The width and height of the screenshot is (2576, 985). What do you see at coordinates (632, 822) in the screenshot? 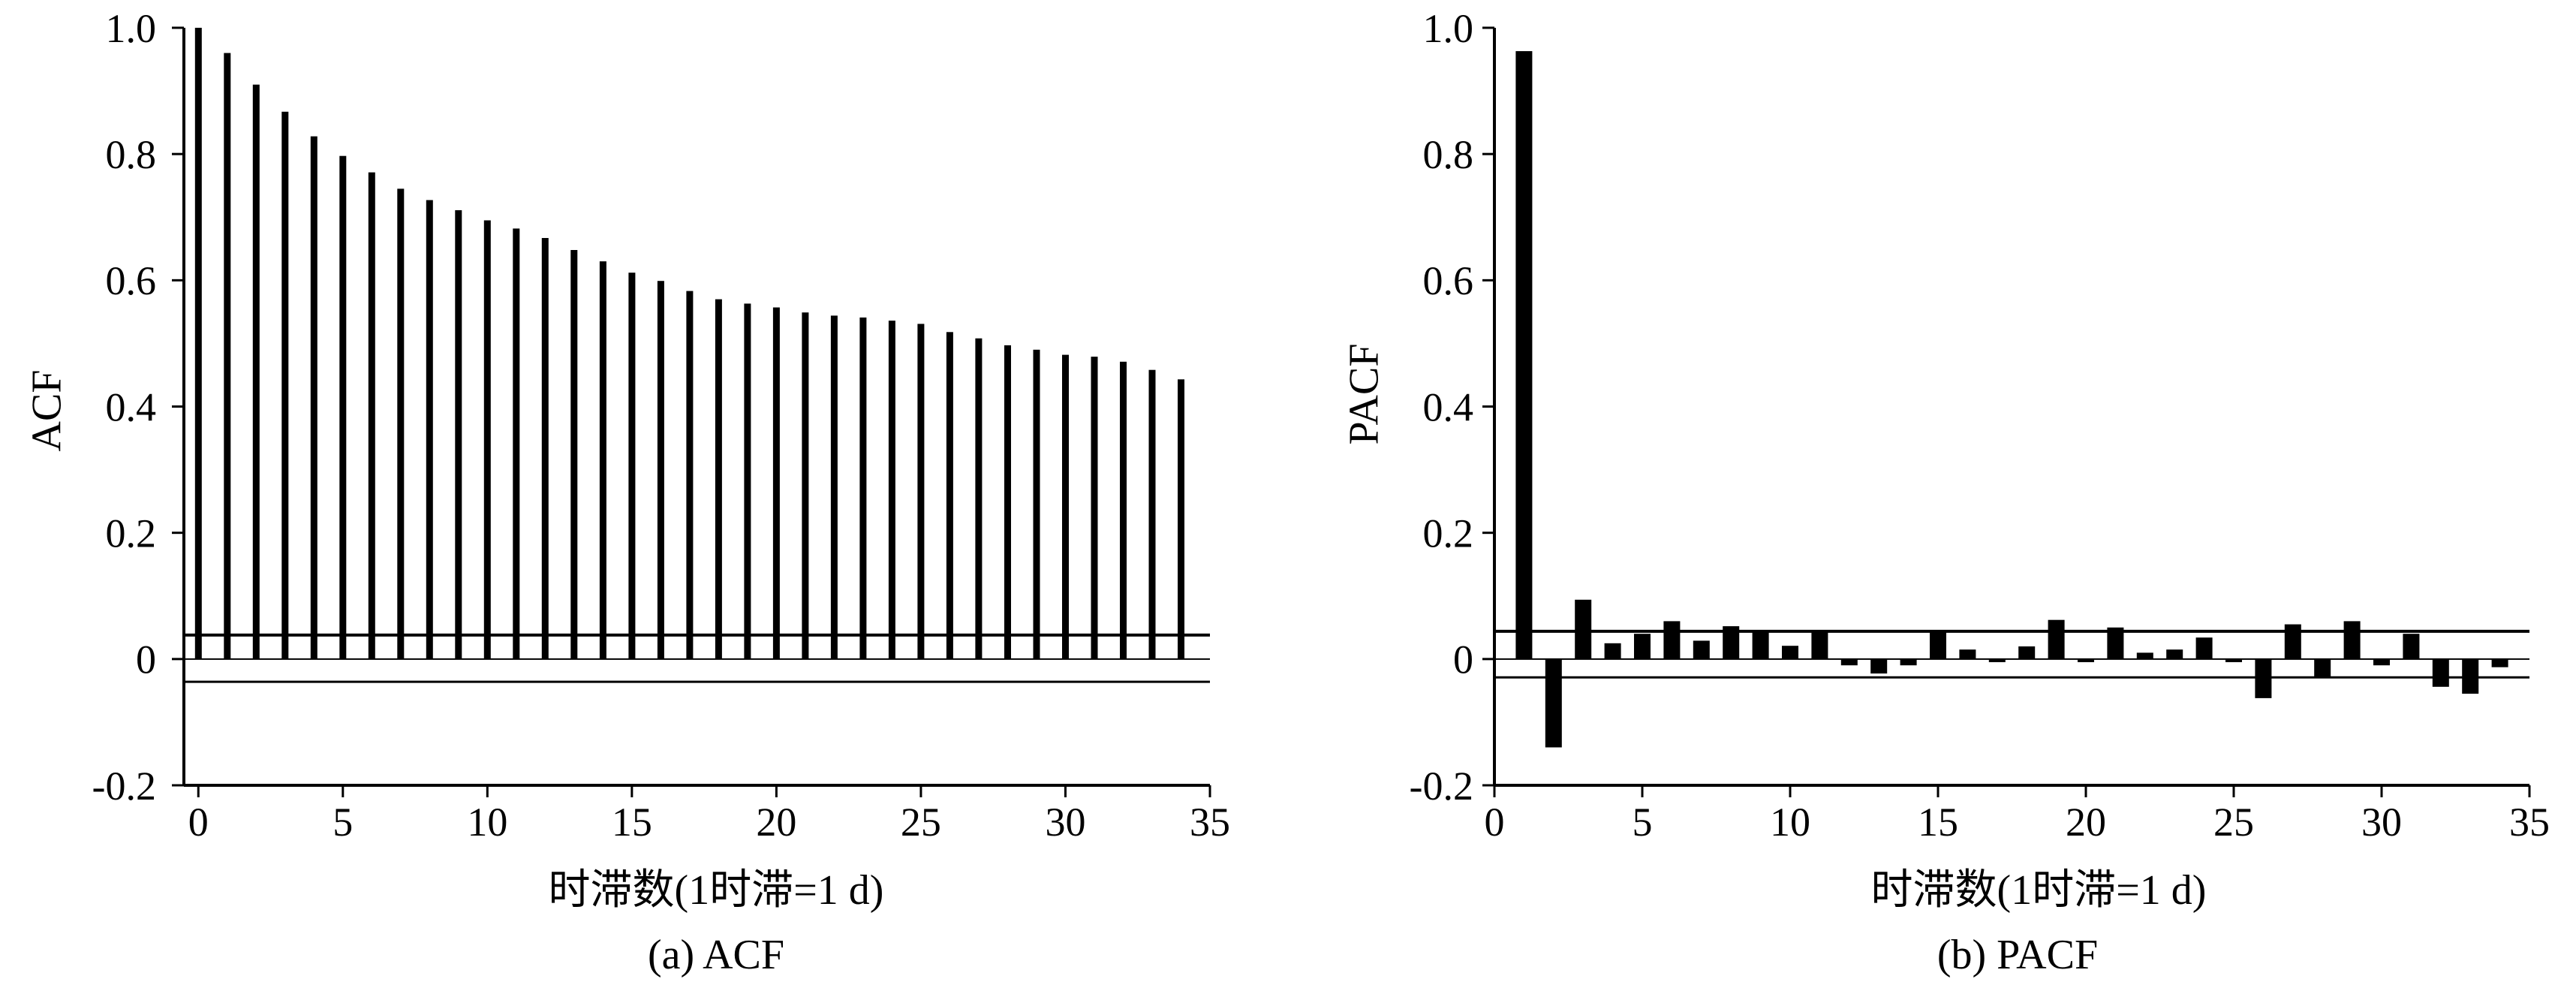
I see `acf-x-tick-label: 15` at bounding box center [632, 822].